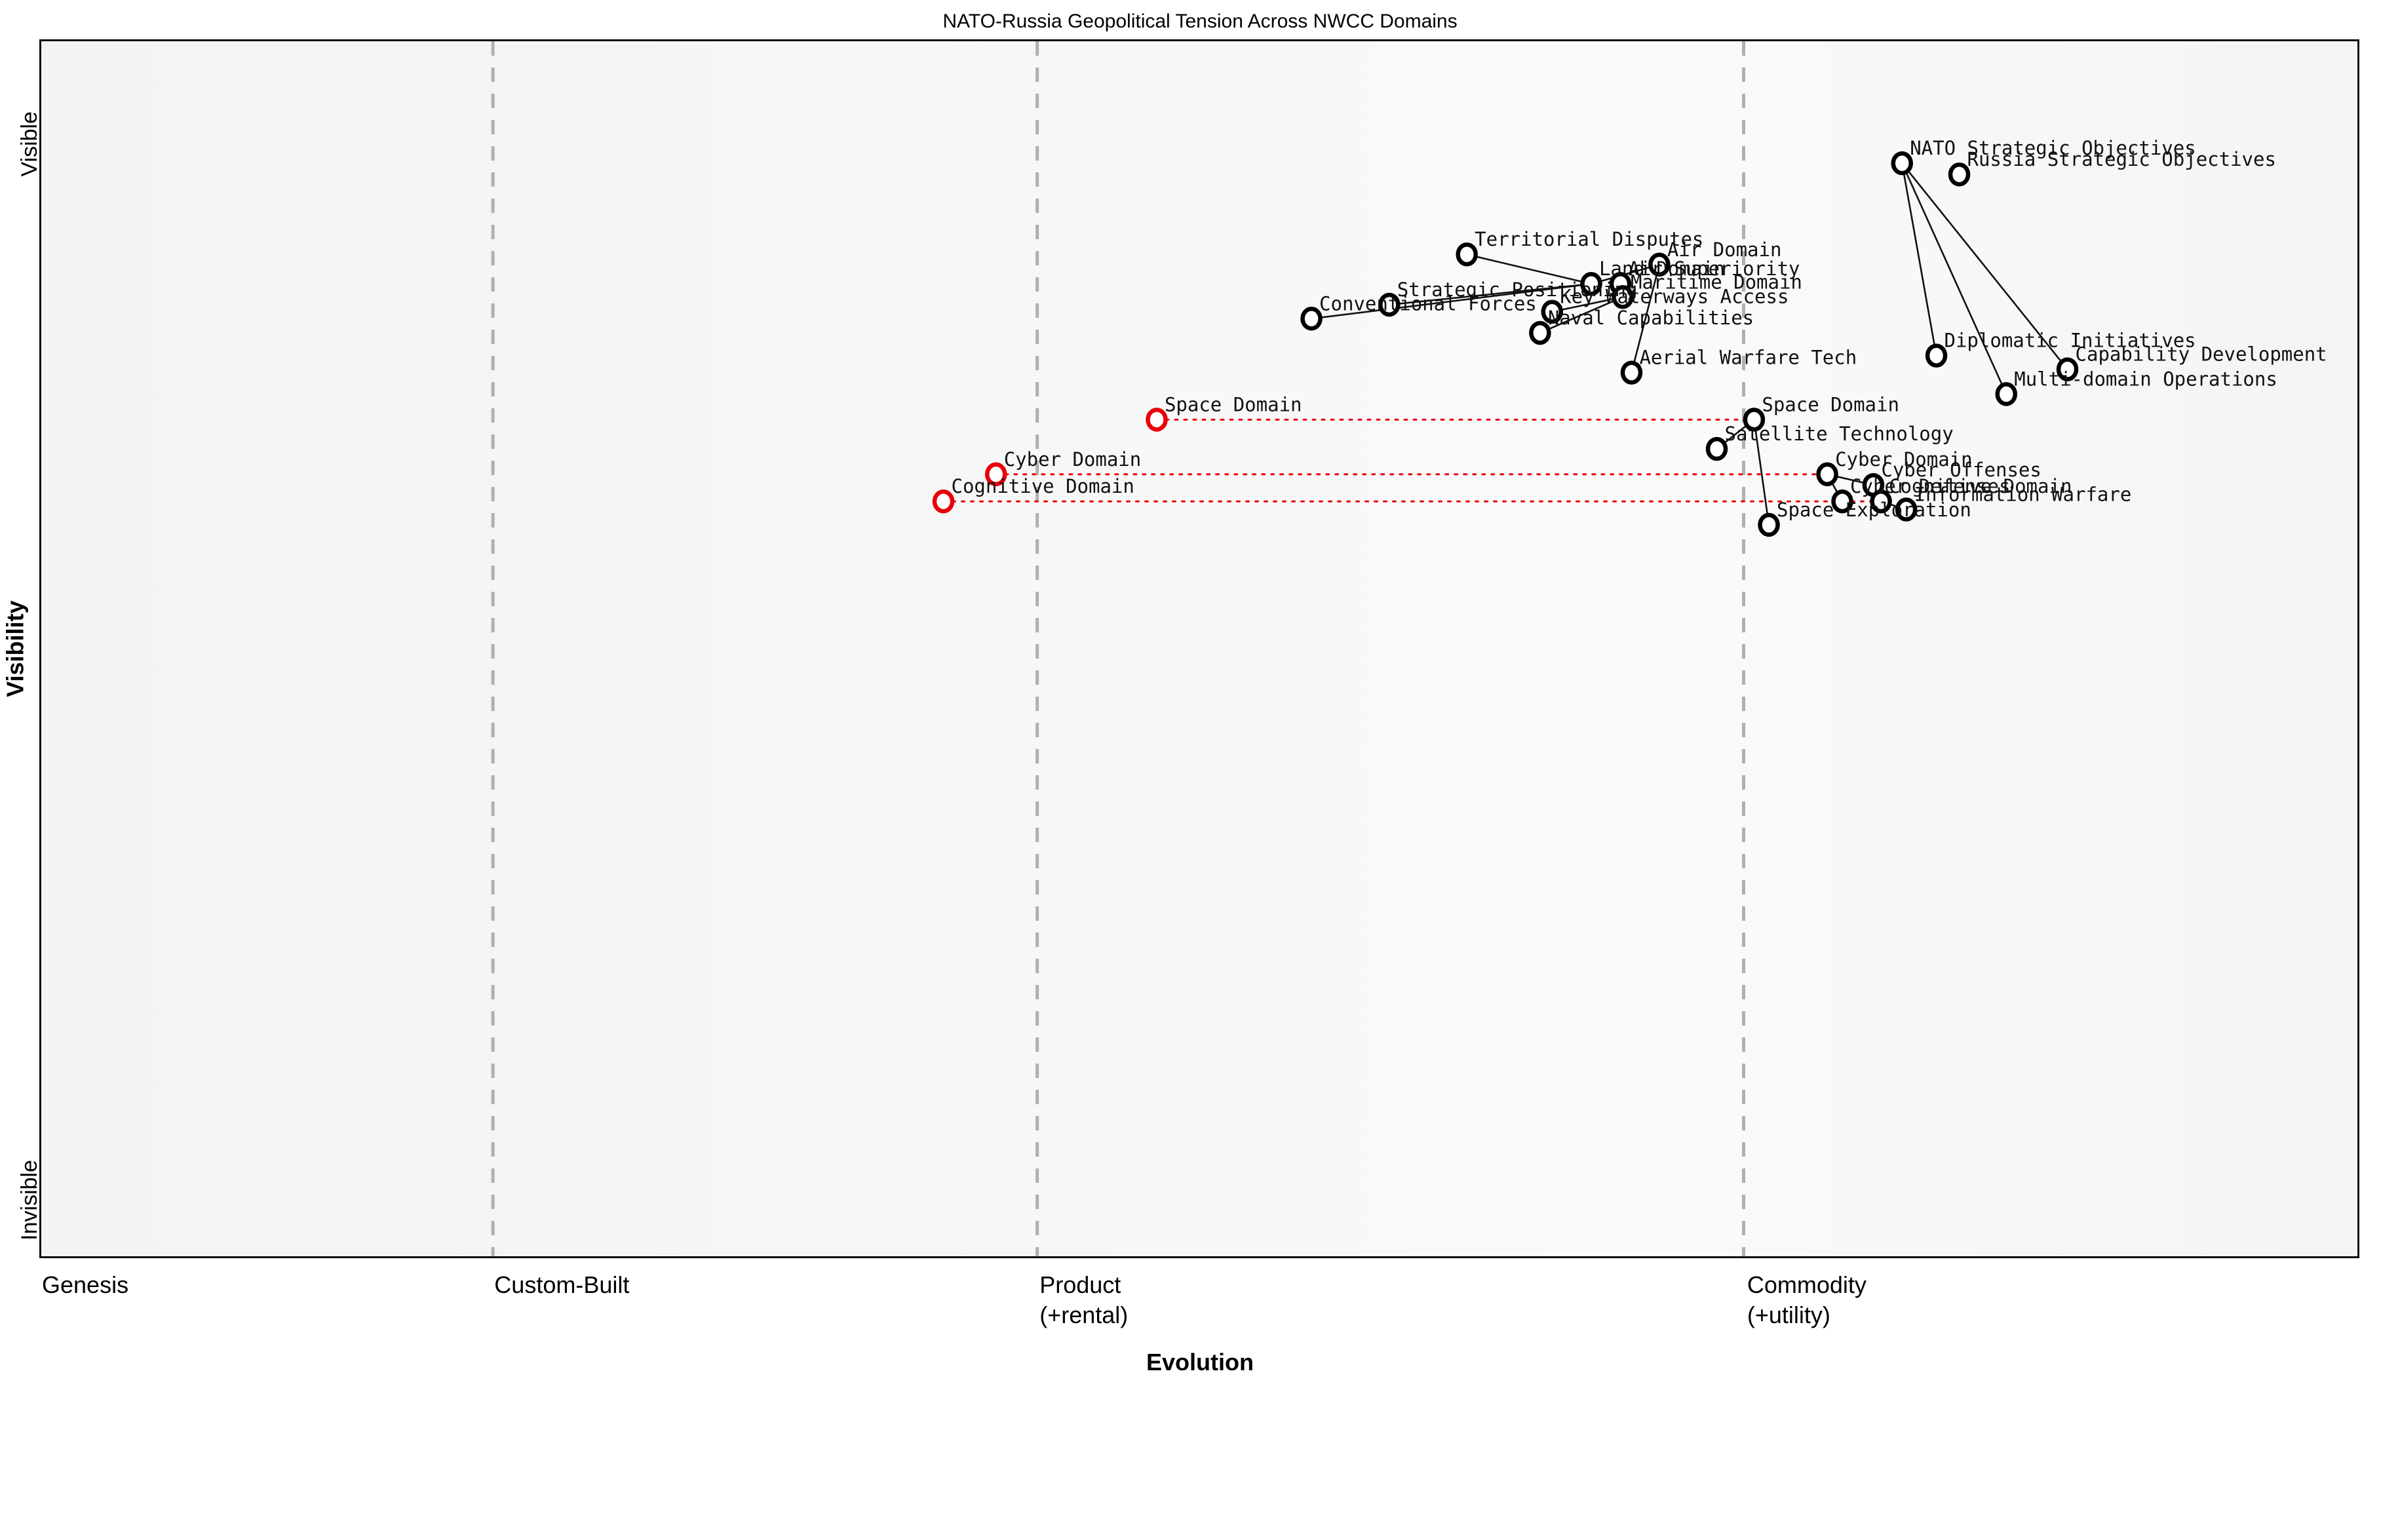 The image size is (2400, 1540). What do you see at coordinates (1552, 311) in the screenshot?
I see `node-key_waterways_access` at bounding box center [1552, 311].